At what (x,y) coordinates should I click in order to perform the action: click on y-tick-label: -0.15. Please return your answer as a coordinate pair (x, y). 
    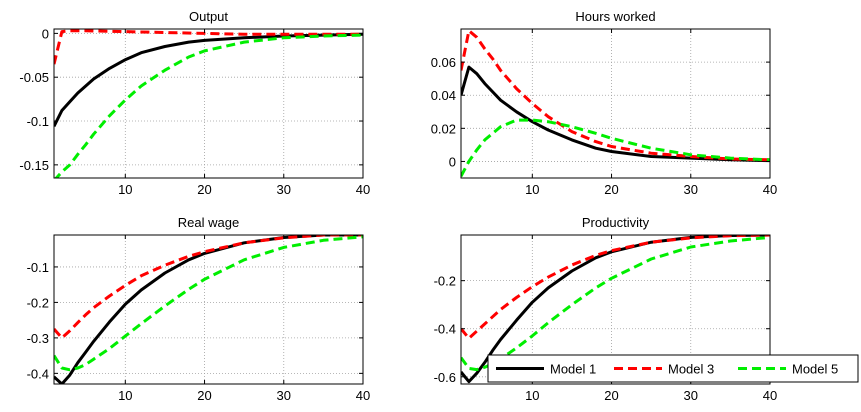
    Looking at the image, I should click on (34, 165).